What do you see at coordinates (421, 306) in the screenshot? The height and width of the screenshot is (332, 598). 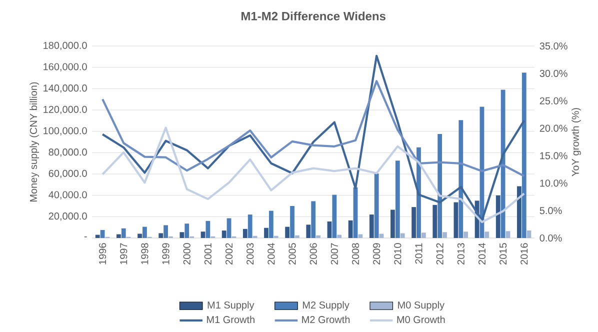 I see `legend-label: M0 Supply` at bounding box center [421, 306].